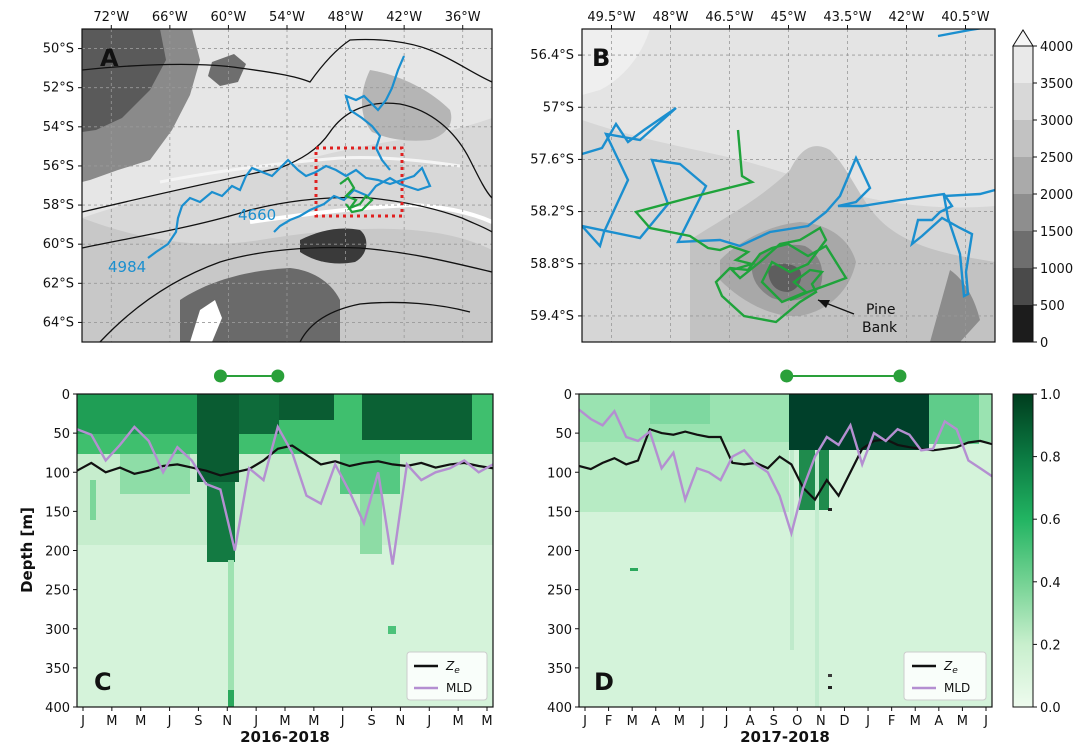 This screenshot has width=1088, height=748. What do you see at coordinates (228, 17) in the screenshot?
I see `panel-a-tick-label-x: 60°W` at bounding box center [228, 17].